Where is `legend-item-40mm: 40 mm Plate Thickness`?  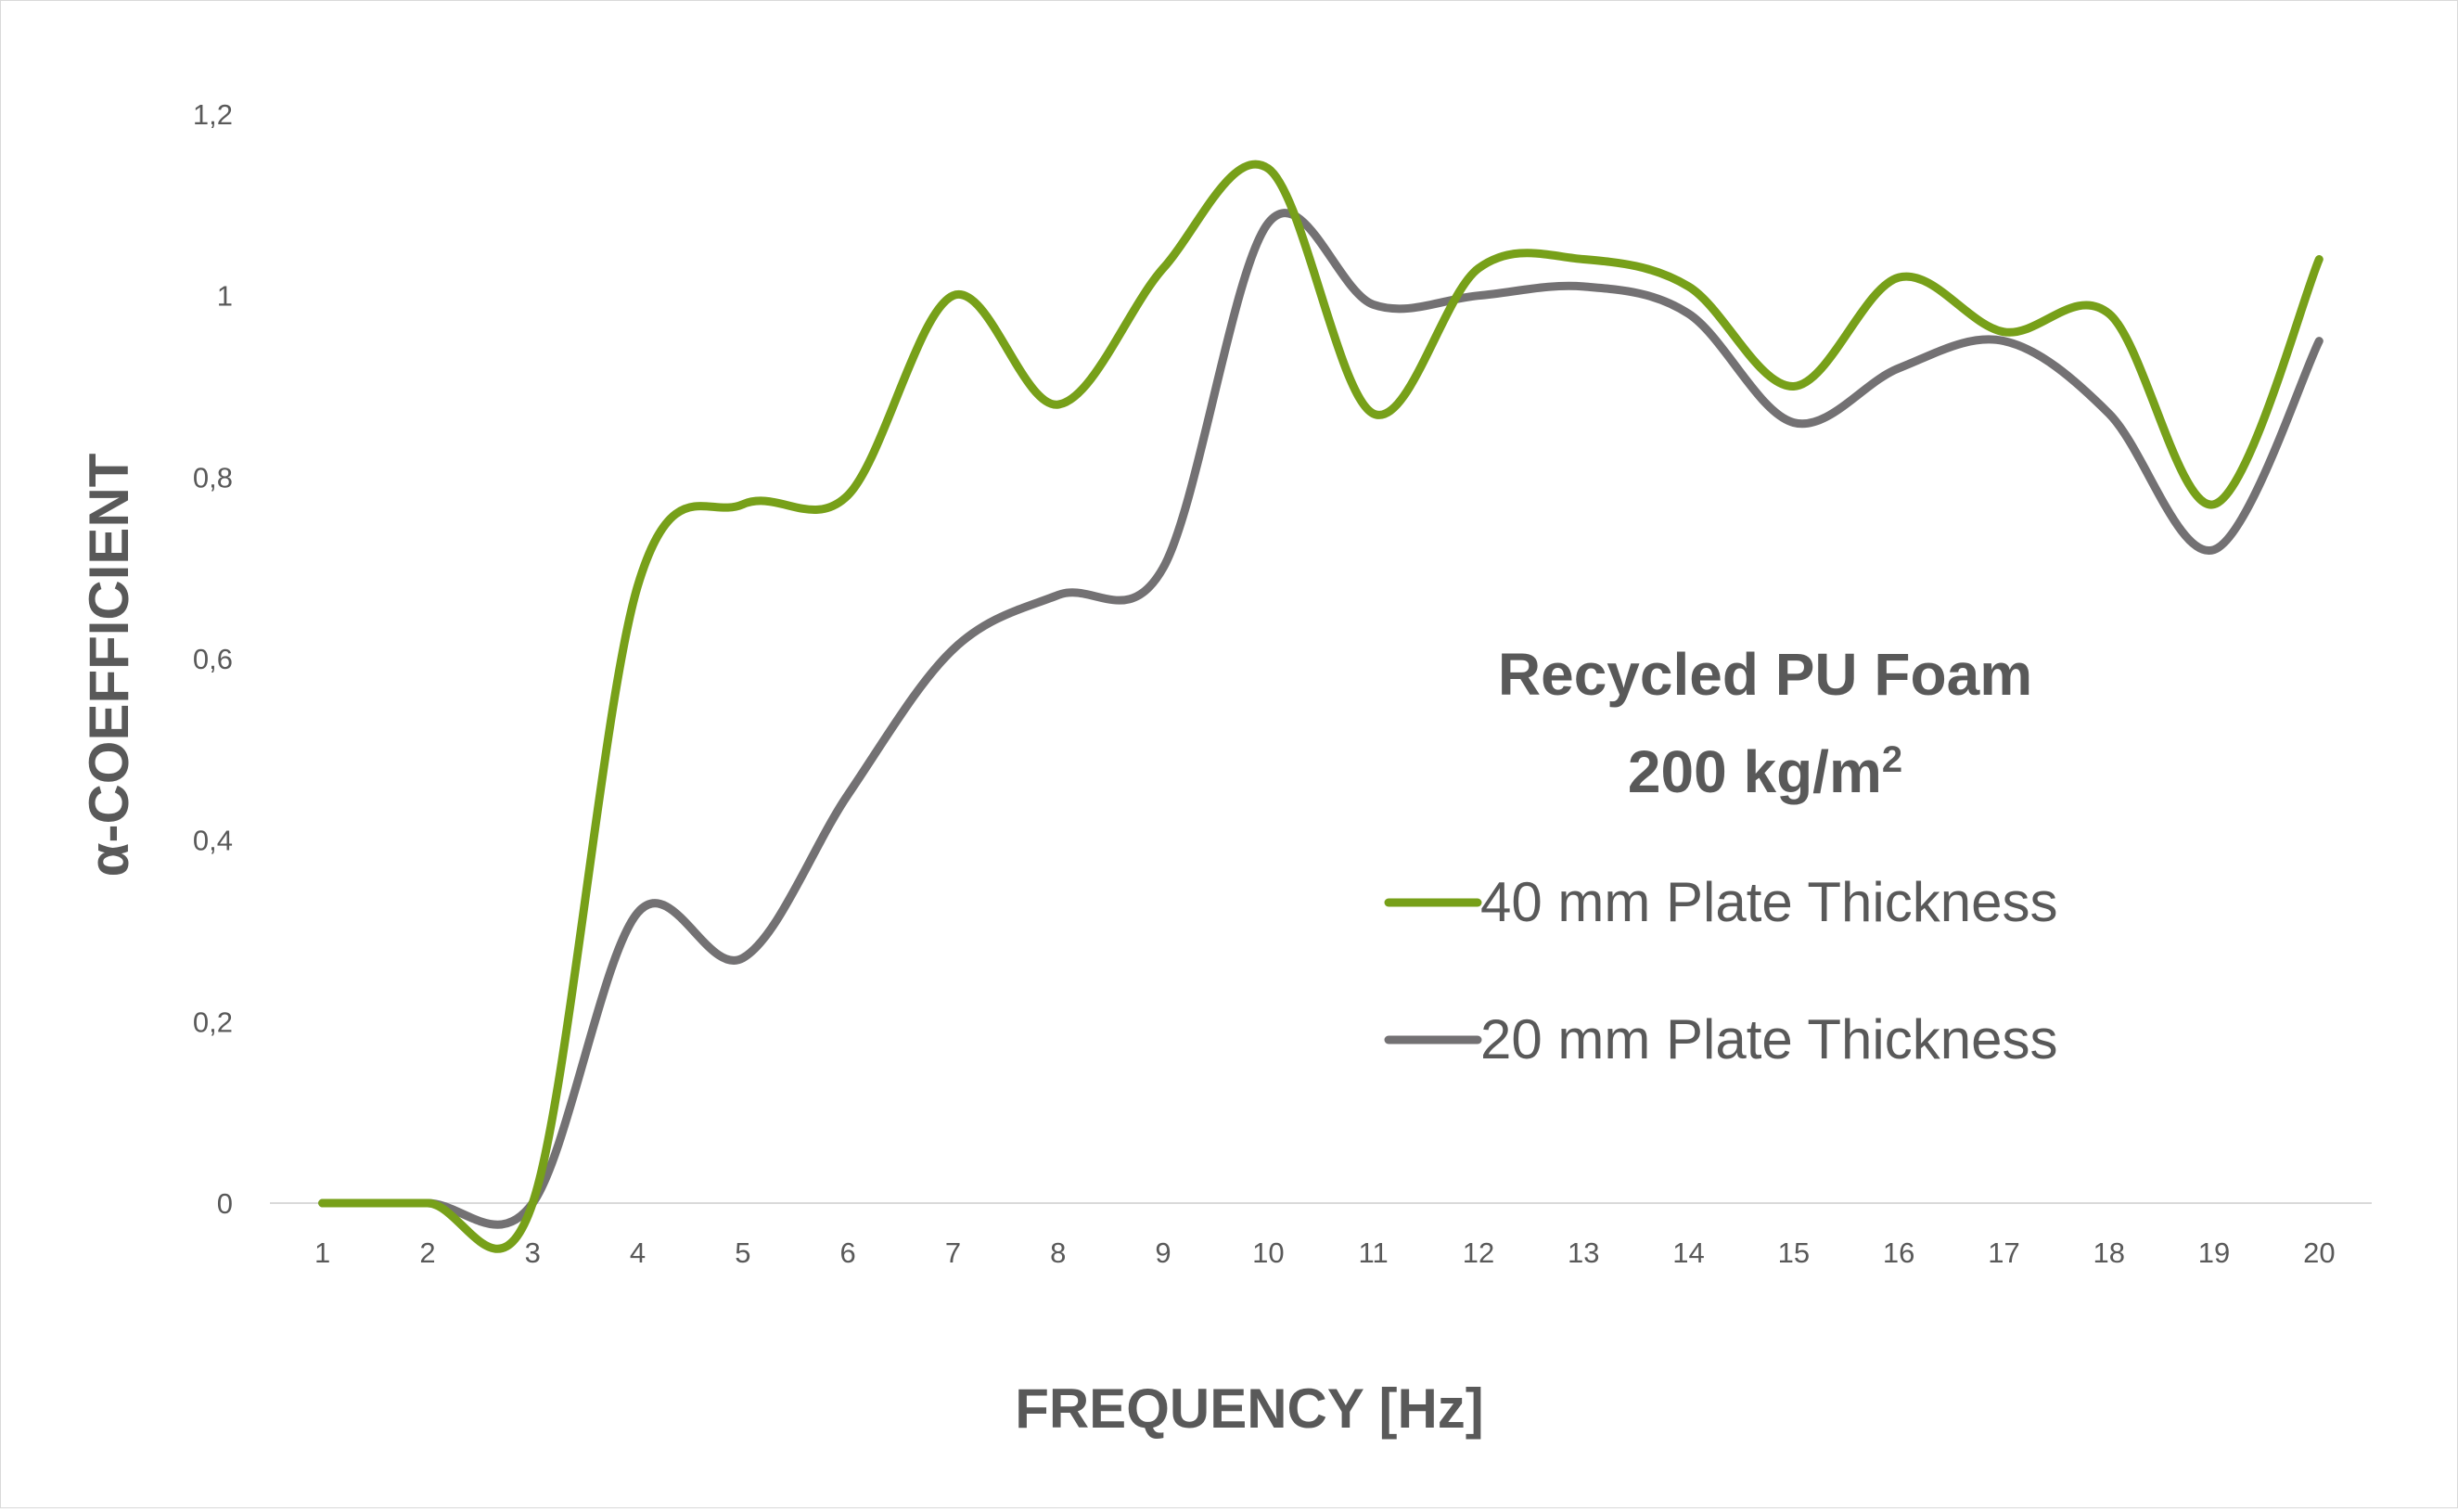 legend-item-40mm: 40 mm Plate Thickness is located at coordinates (1720, 902).